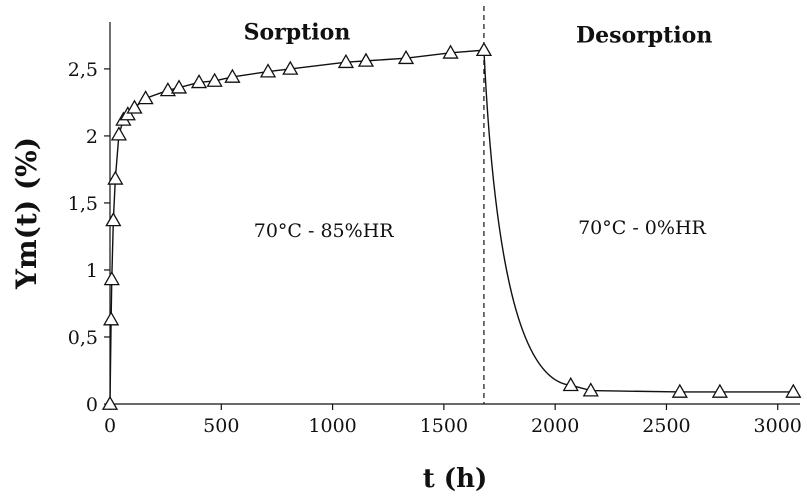 Image resolution: width=807 pixels, height=496 pixels. What do you see at coordinates (297, 33) in the screenshot?
I see `phase-sorption-label: Sorption` at bounding box center [297, 33].